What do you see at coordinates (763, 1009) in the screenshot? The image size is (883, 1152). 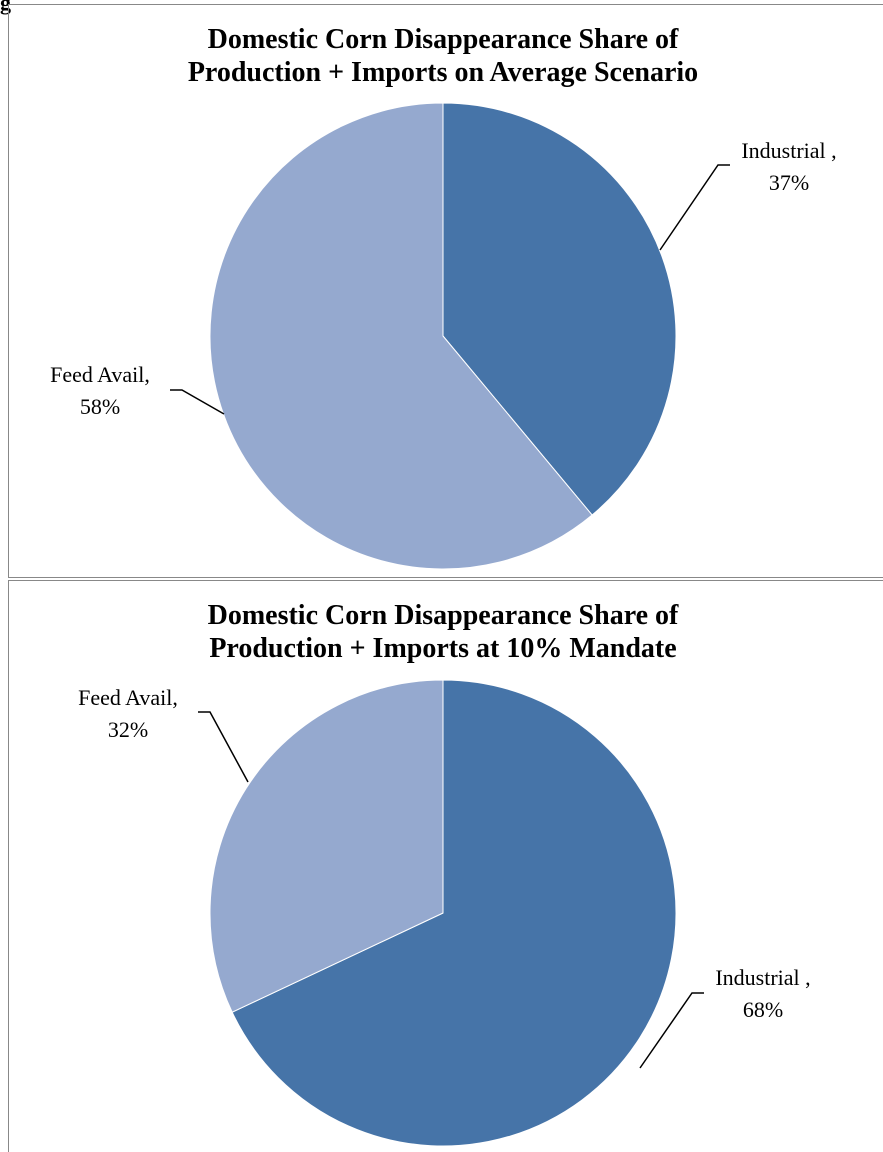 I see `data-label-value: 68%` at bounding box center [763, 1009].